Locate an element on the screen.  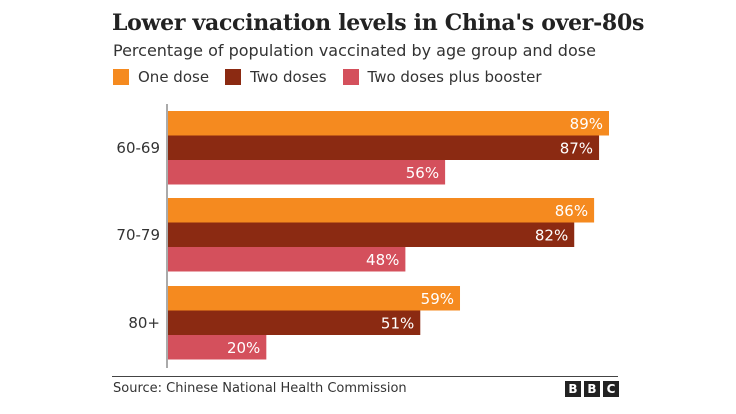
data-label: 51% is located at coordinates (397, 323).